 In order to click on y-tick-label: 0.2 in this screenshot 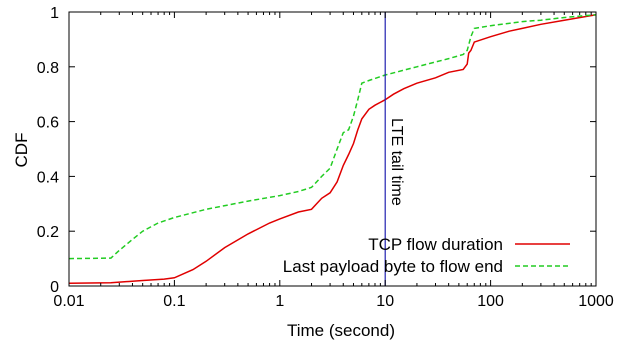, I will do `click(48, 232)`.